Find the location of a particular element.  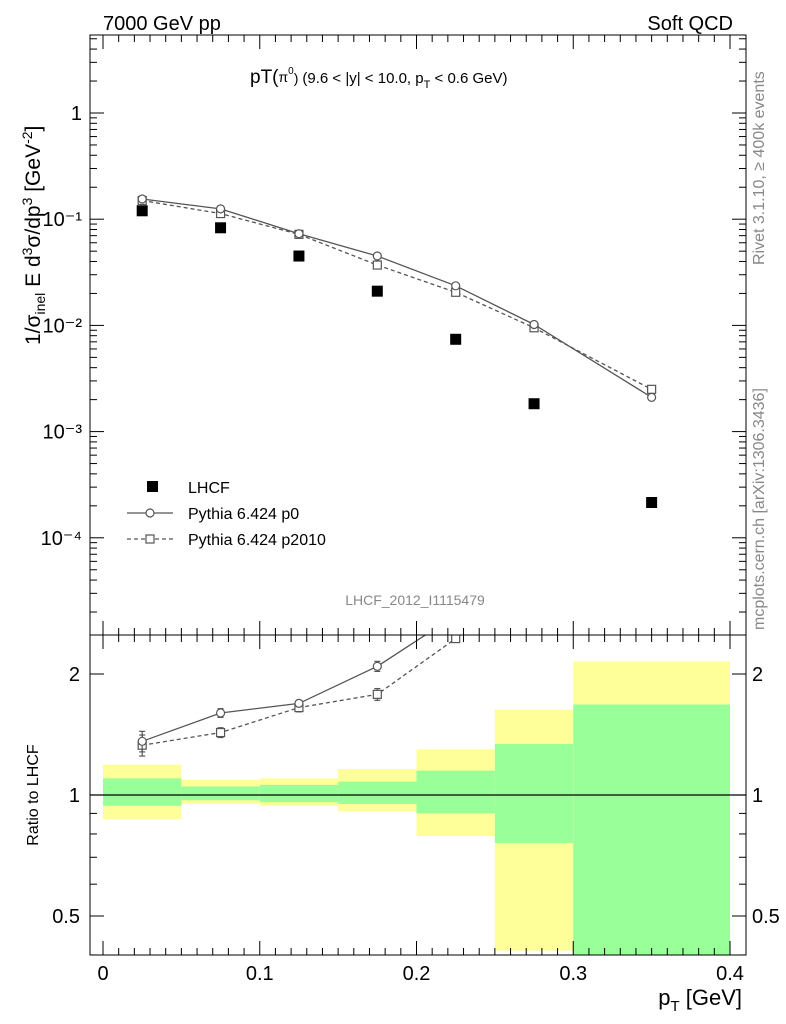

x-tick-label: 0.1 is located at coordinates (260, 974).